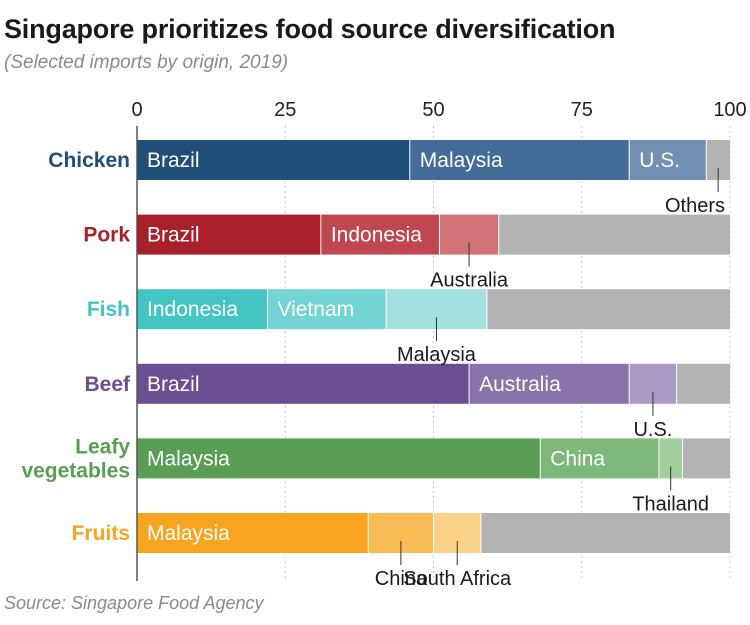 This screenshot has width=750, height=625. Describe the element at coordinates (102, 446) in the screenshot. I see `category-label-leafy-vegetables: Leafy` at that location.